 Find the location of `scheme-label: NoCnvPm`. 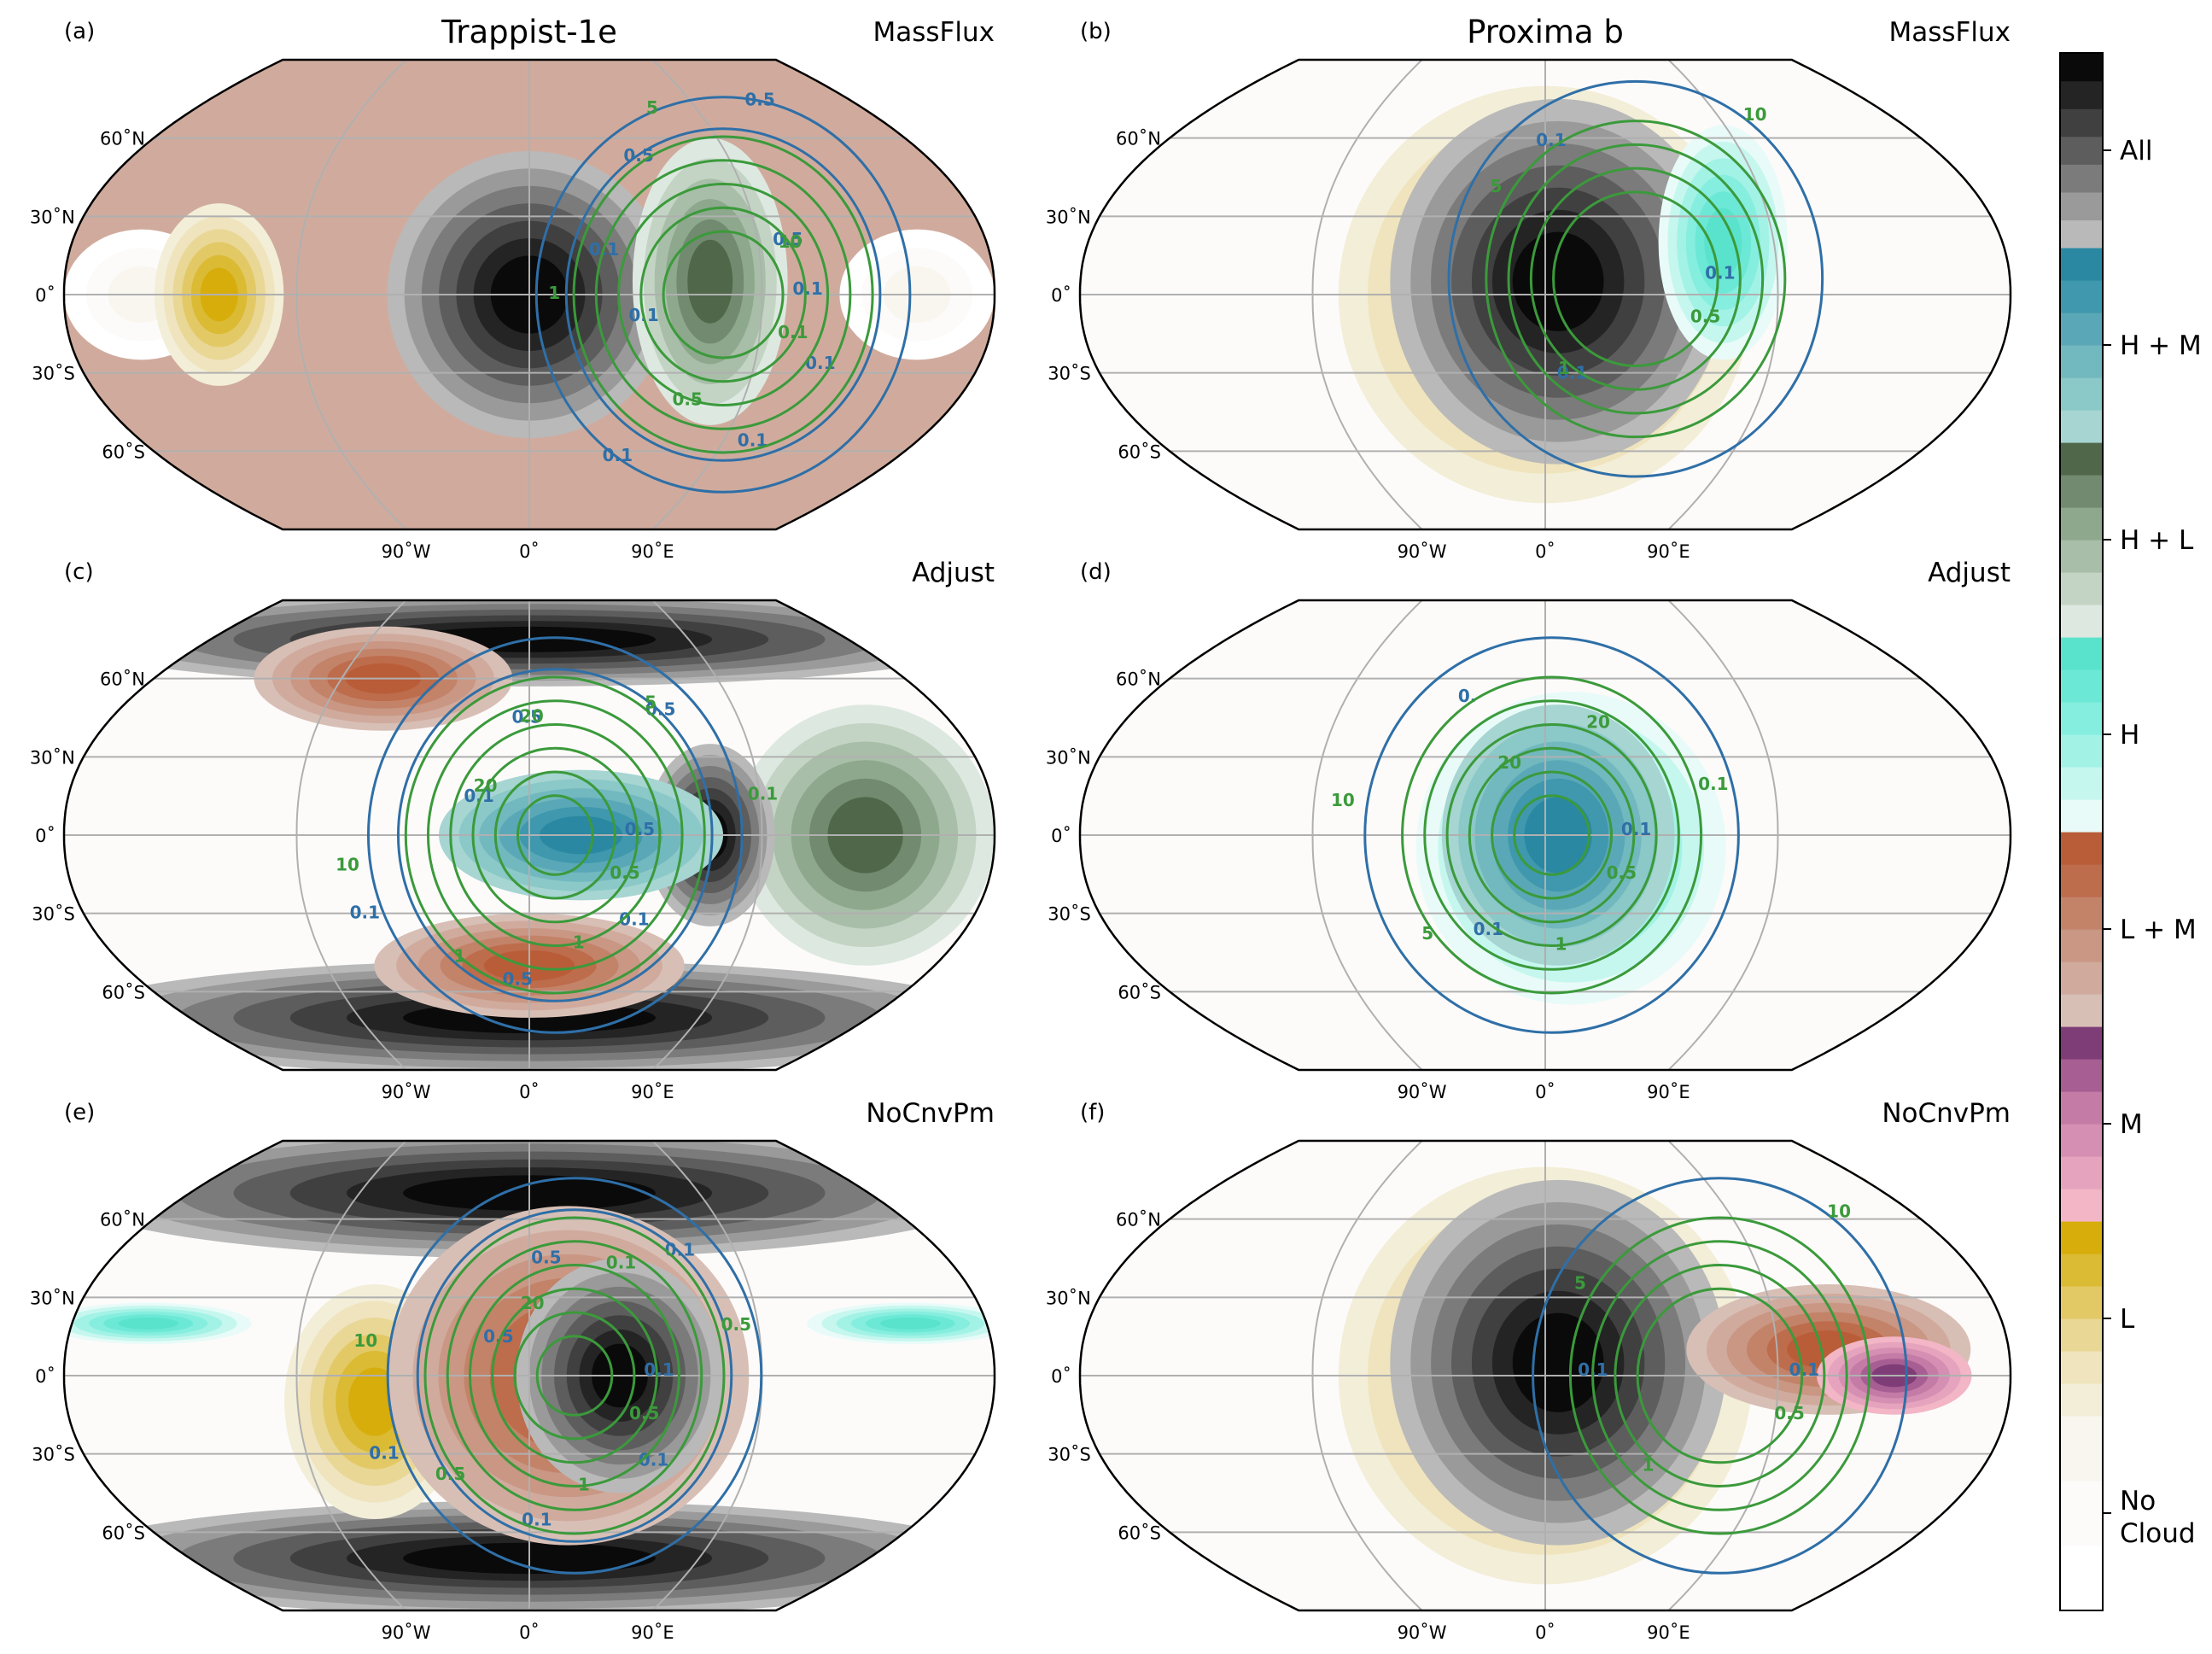

scheme-label: NoCnvPm is located at coordinates (1947, 1113).